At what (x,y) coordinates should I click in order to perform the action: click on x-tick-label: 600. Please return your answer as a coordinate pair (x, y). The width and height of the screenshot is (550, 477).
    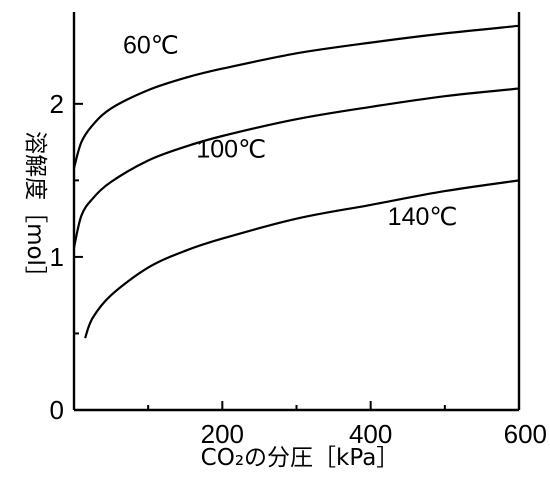
    Looking at the image, I should click on (525, 434).